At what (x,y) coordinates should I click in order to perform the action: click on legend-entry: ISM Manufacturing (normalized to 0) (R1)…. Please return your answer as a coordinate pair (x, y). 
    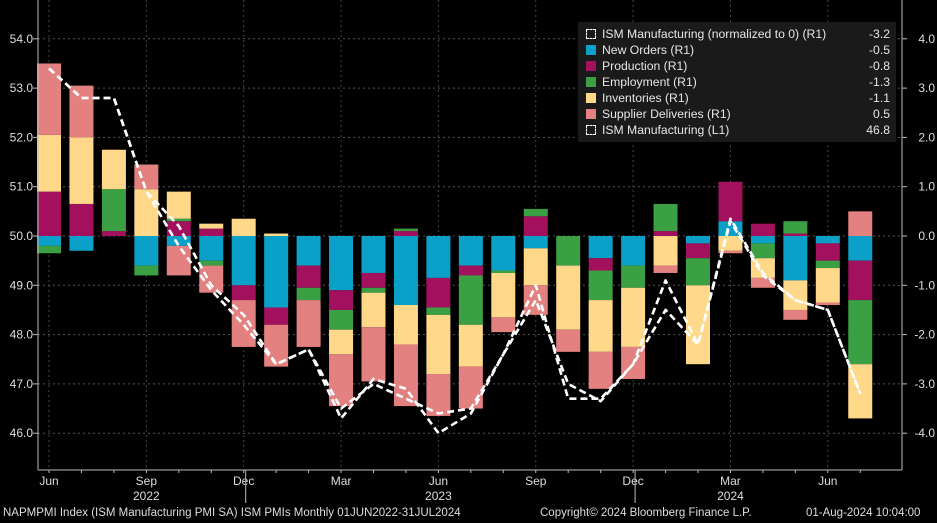
    Looking at the image, I should click on (738, 34).